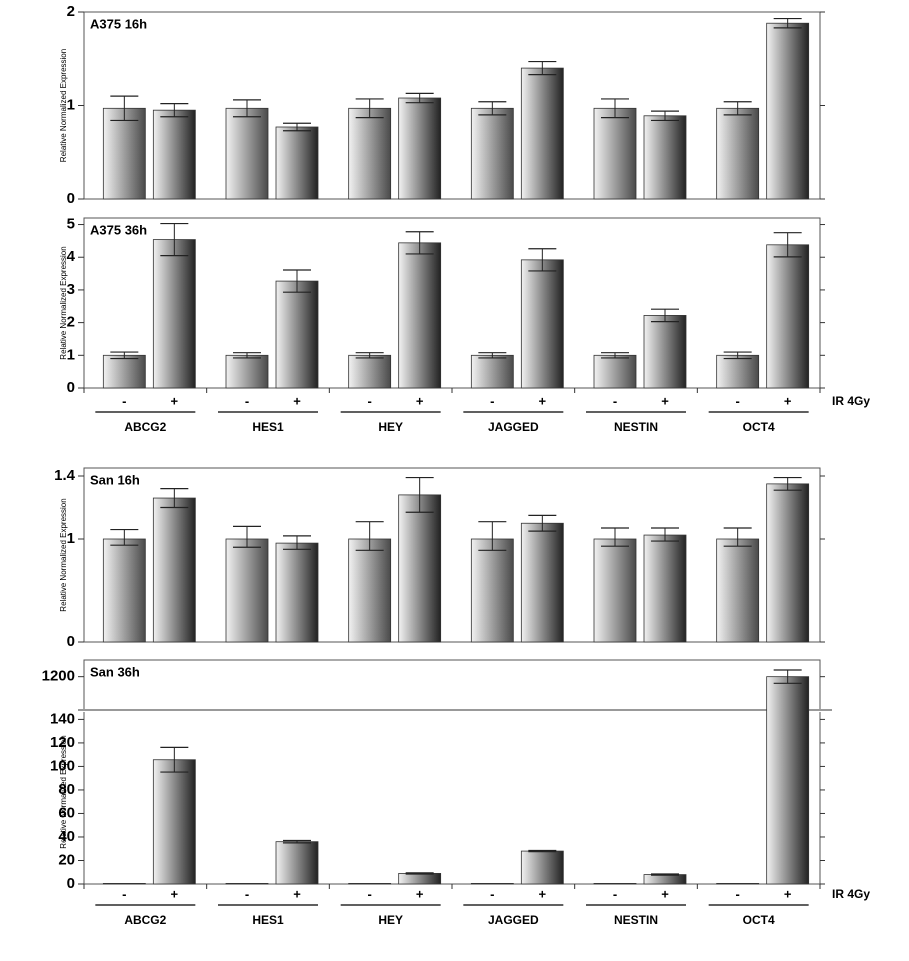  What do you see at coordinates (115, 671) in the screenshot?
I see `panel-title: San 36h` at bounding box center [115, 671].